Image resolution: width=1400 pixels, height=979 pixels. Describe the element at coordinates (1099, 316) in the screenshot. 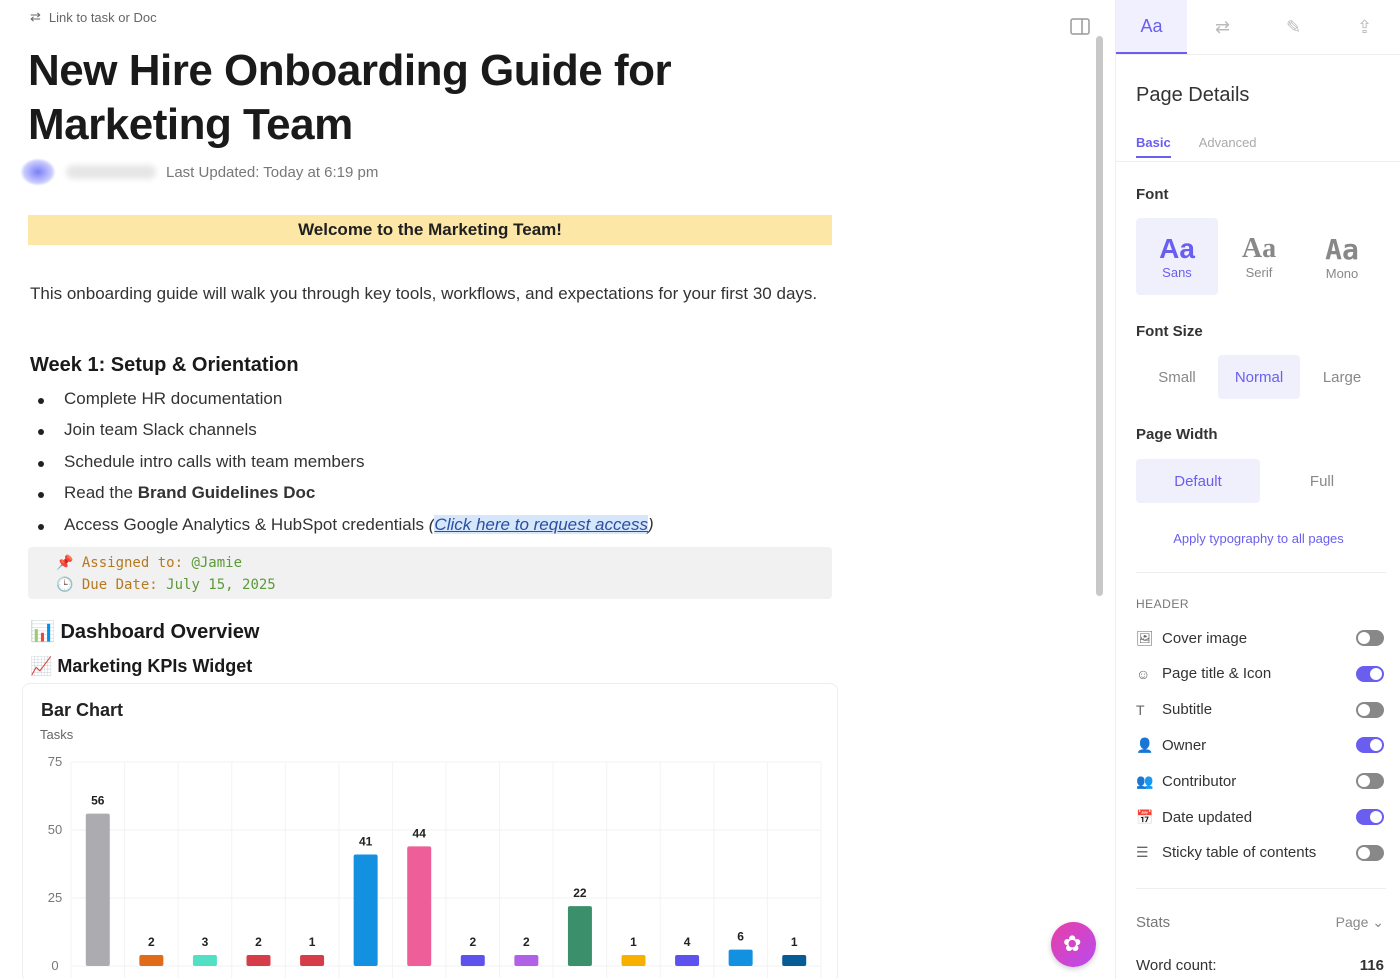

I see `scrollbar` at that location.